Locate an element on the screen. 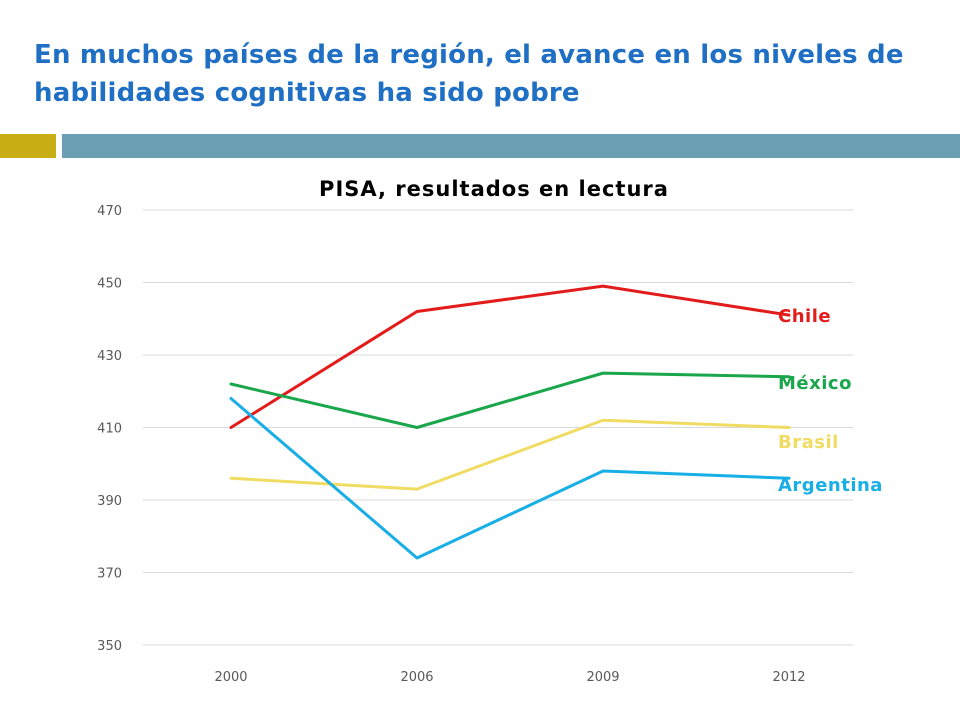  x-tick-label: 2006 is located at coordinates (416, 677).